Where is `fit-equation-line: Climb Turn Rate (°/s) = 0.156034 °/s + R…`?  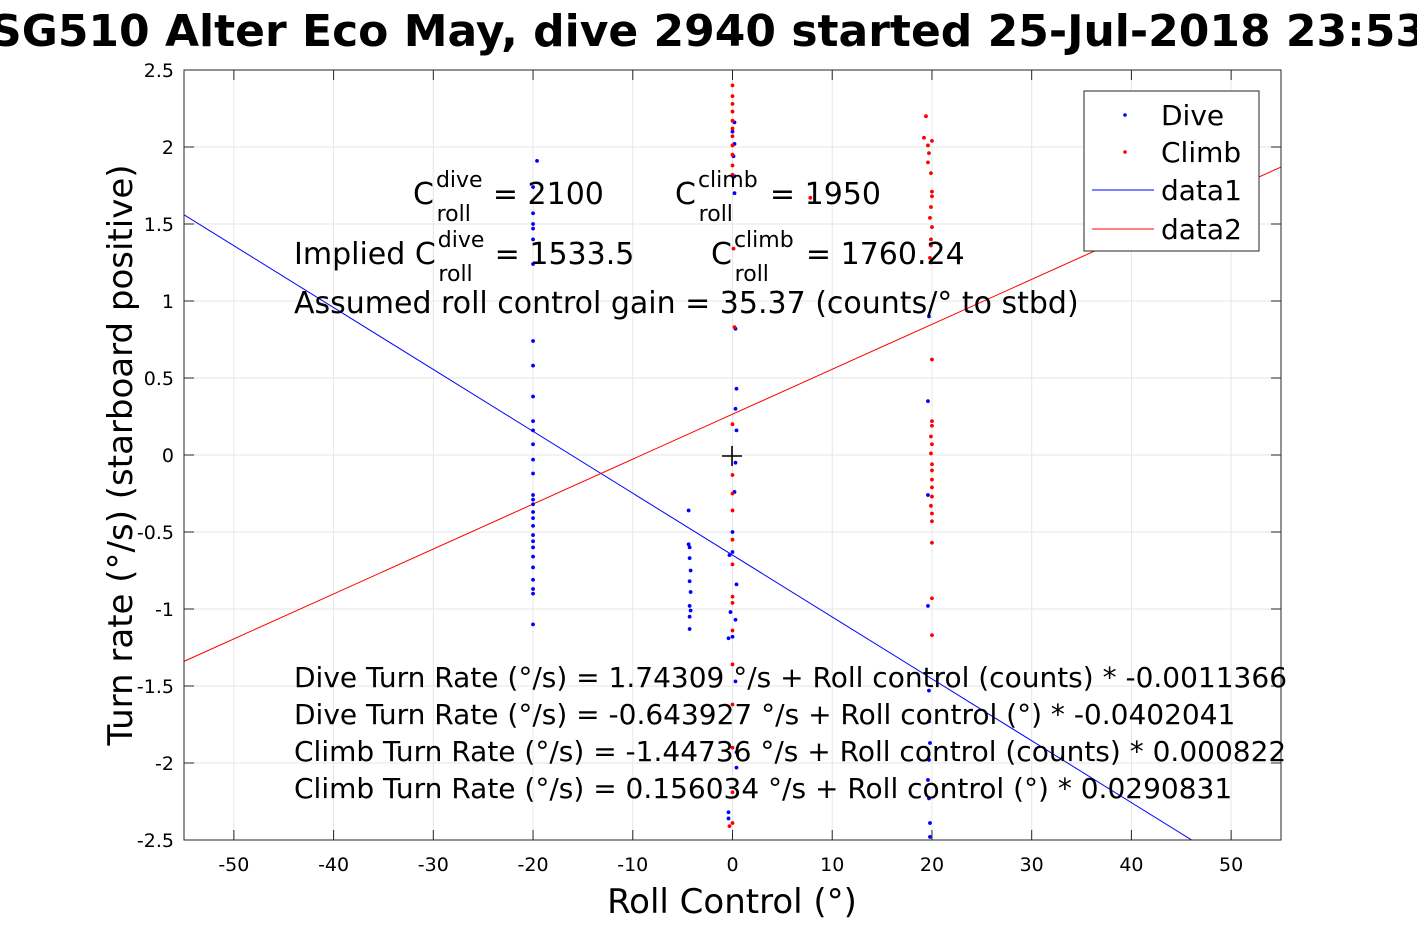 fit-equation-line: Climb Turn Rate (°/s) = 0.156034 °/s + R… is located at coordinates (763, 788).